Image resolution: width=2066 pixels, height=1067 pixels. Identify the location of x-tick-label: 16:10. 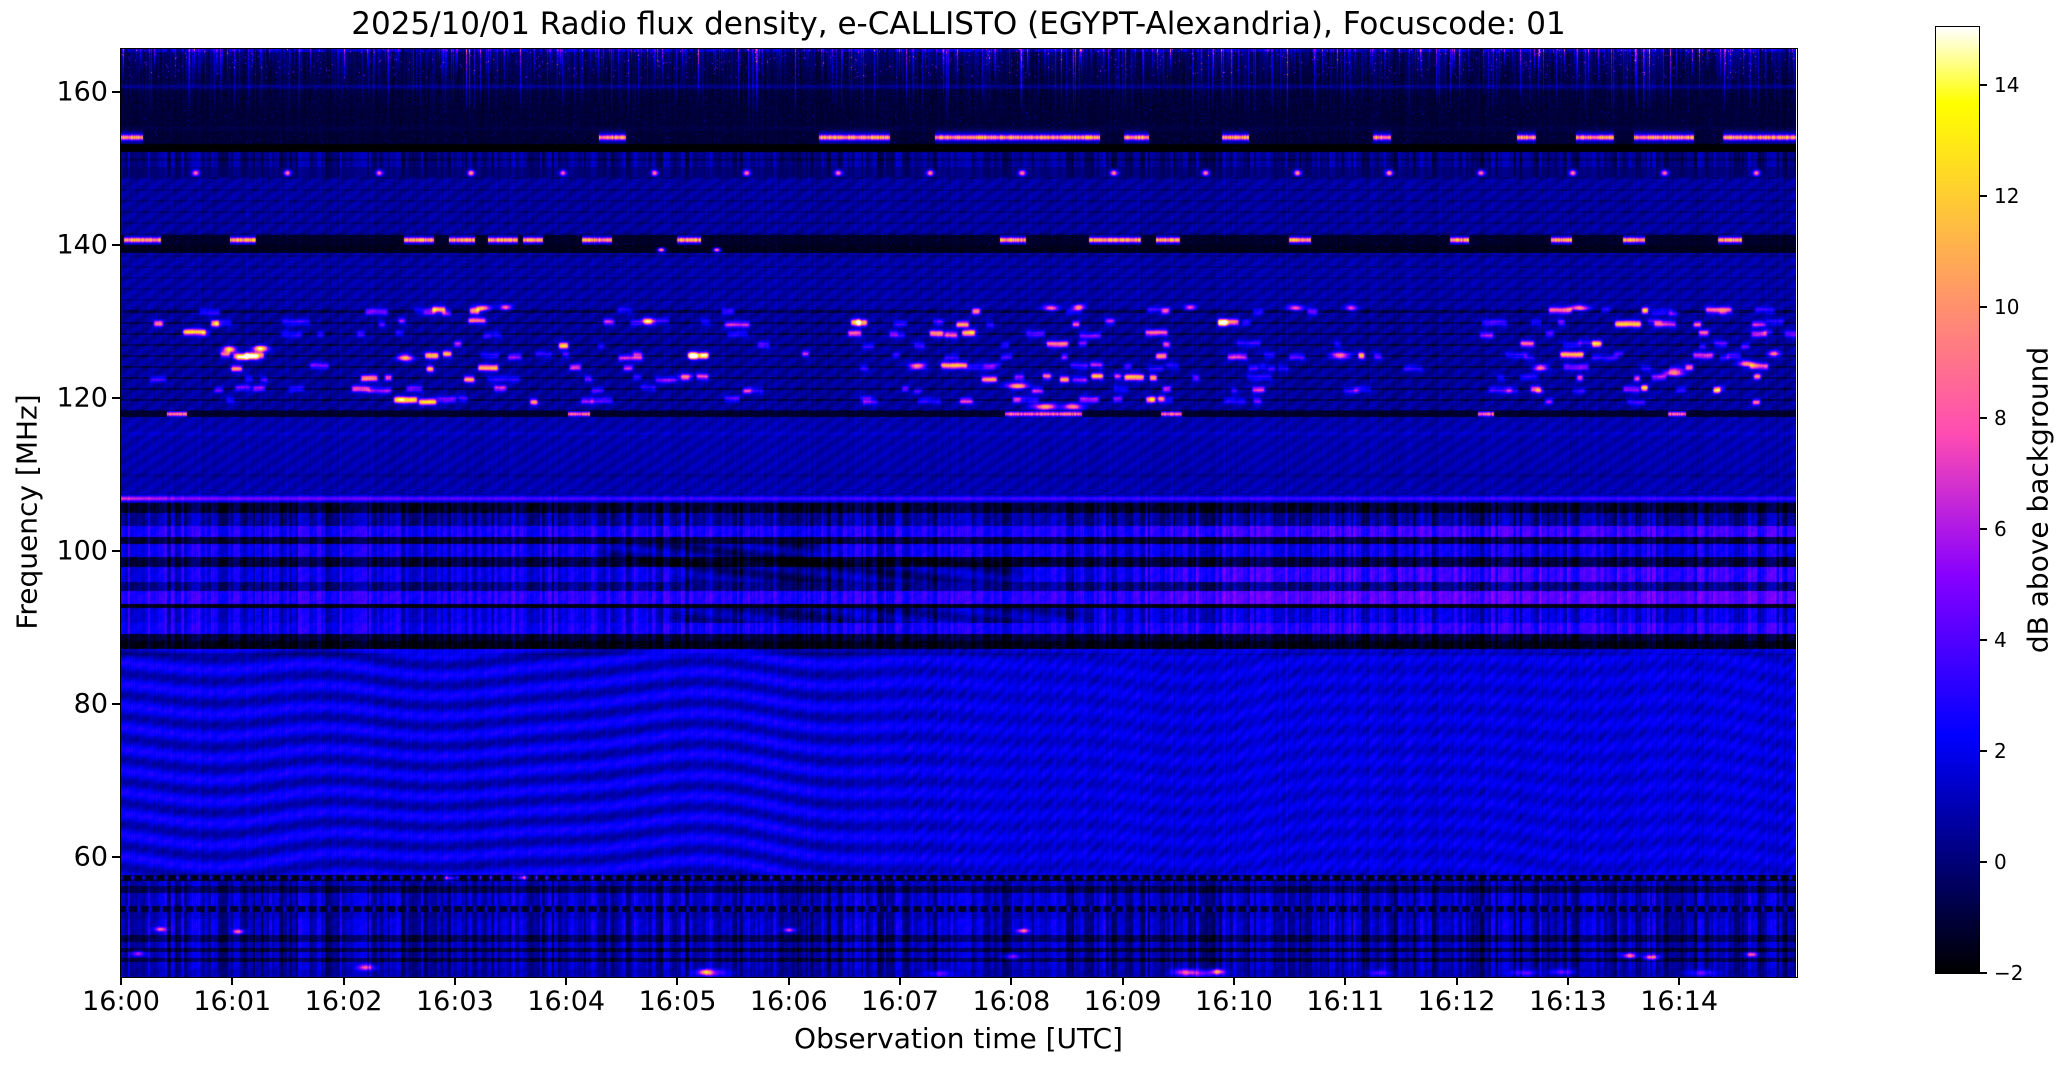
(1234, 1001).